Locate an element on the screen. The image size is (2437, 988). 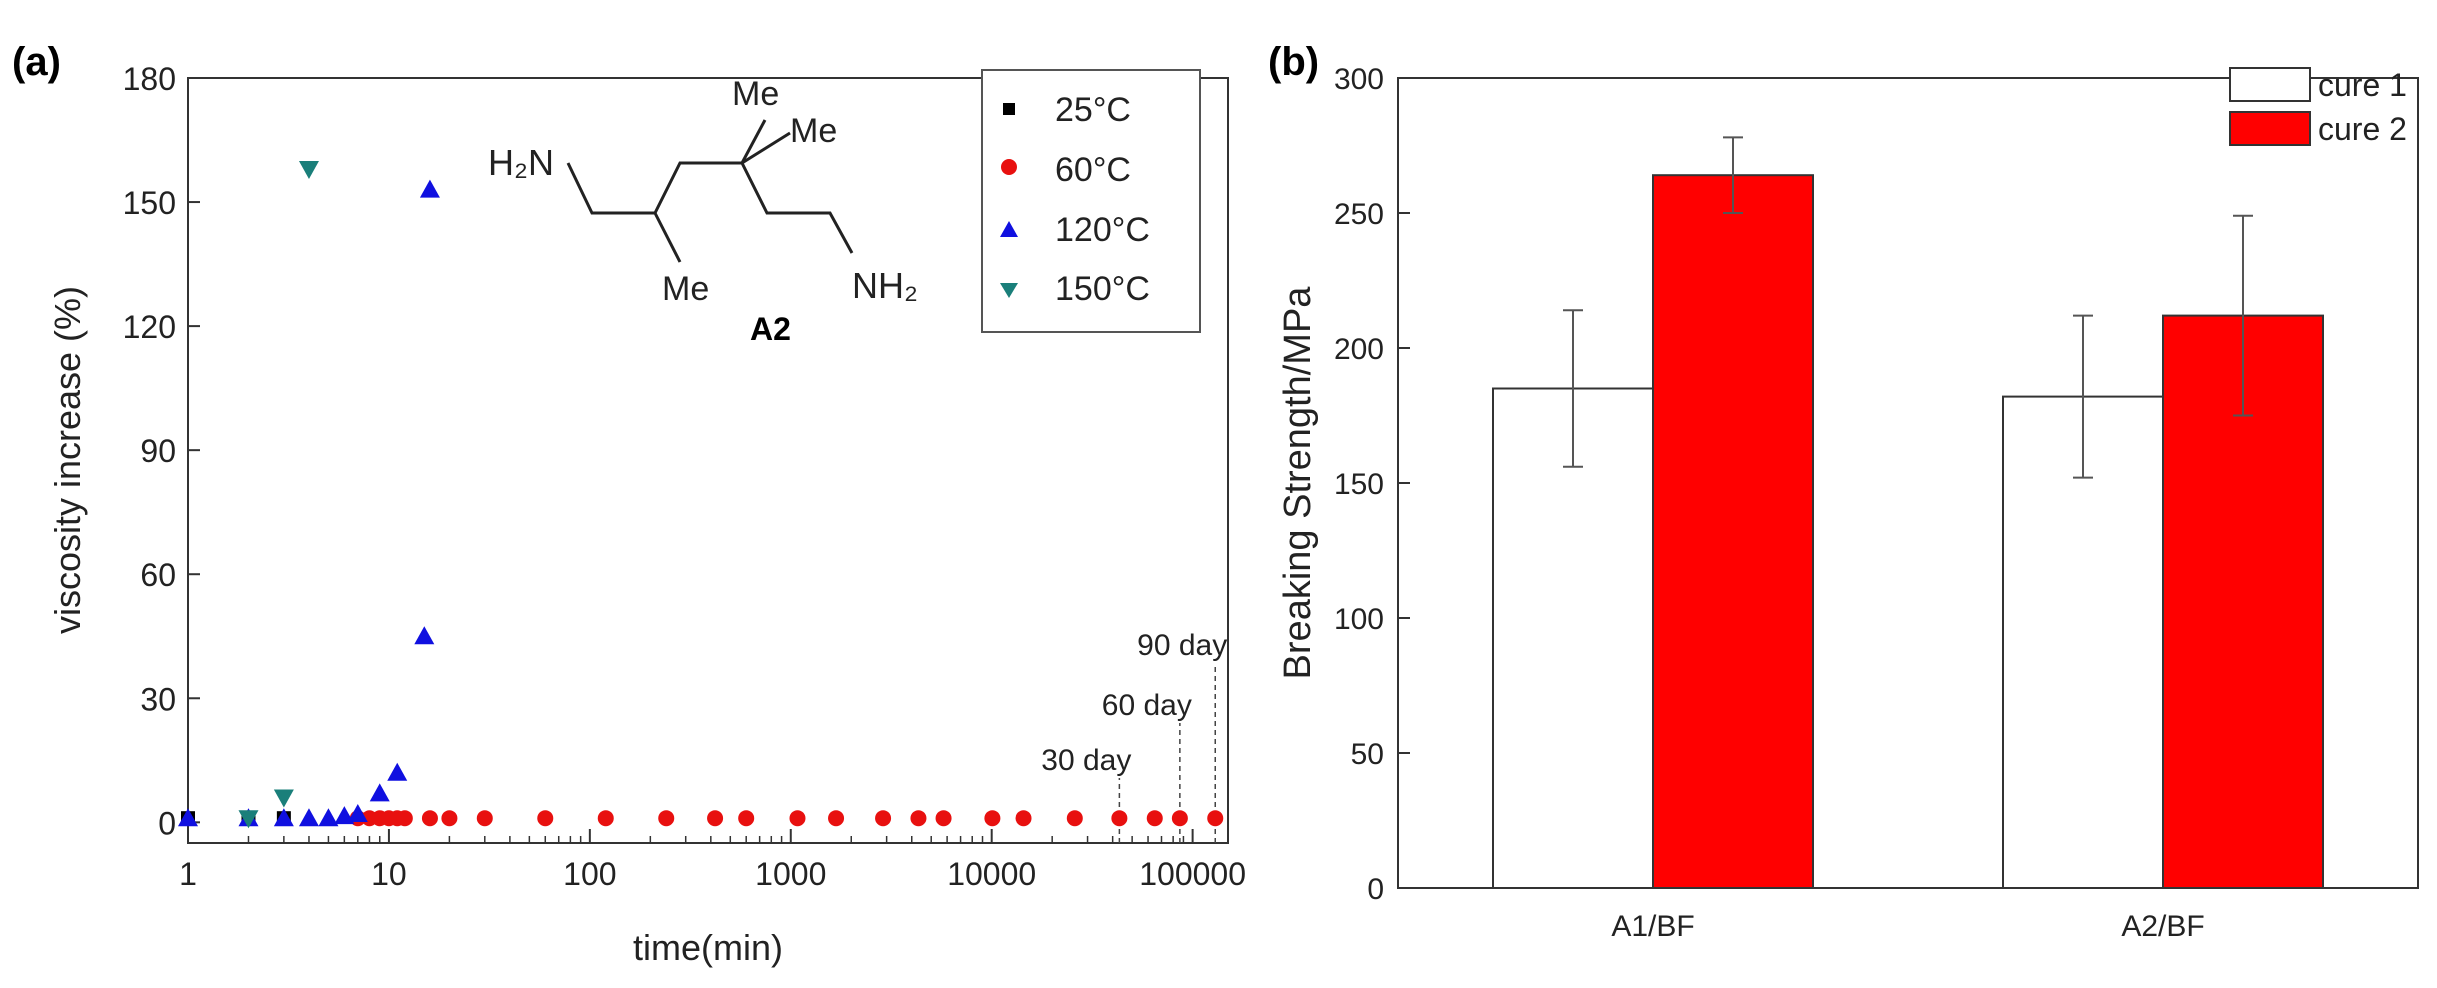
legend-item-120c: 120°C is located at coordinates (1075, 230).